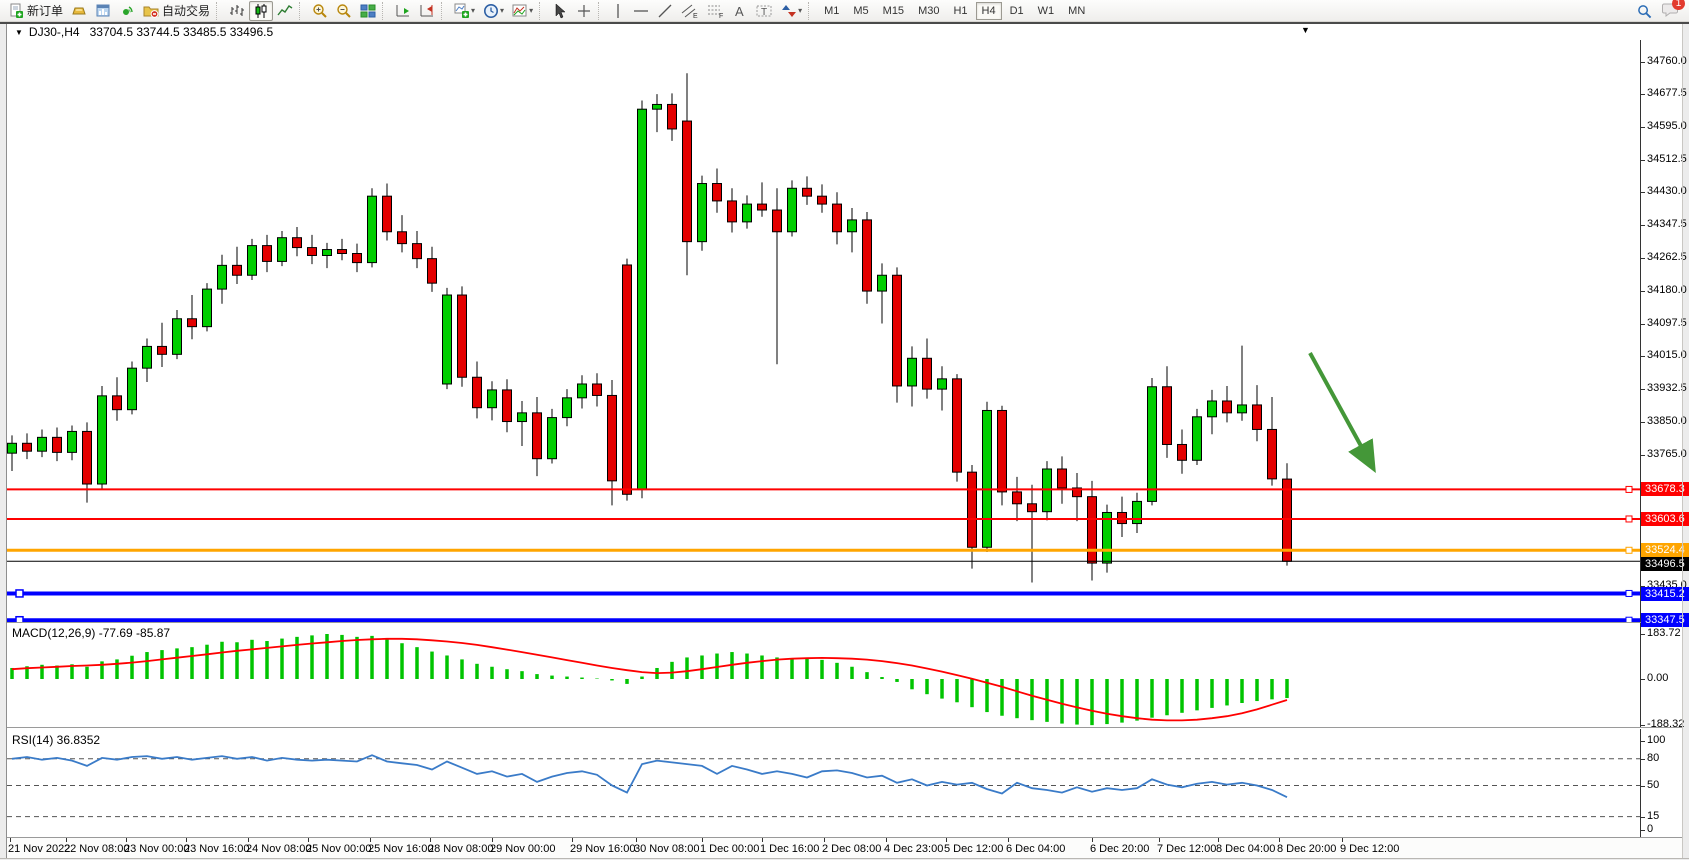  What do you see at coordinates (127, 11) in the screenshot?
I see `signal-button` at bounding box center [127, 11].